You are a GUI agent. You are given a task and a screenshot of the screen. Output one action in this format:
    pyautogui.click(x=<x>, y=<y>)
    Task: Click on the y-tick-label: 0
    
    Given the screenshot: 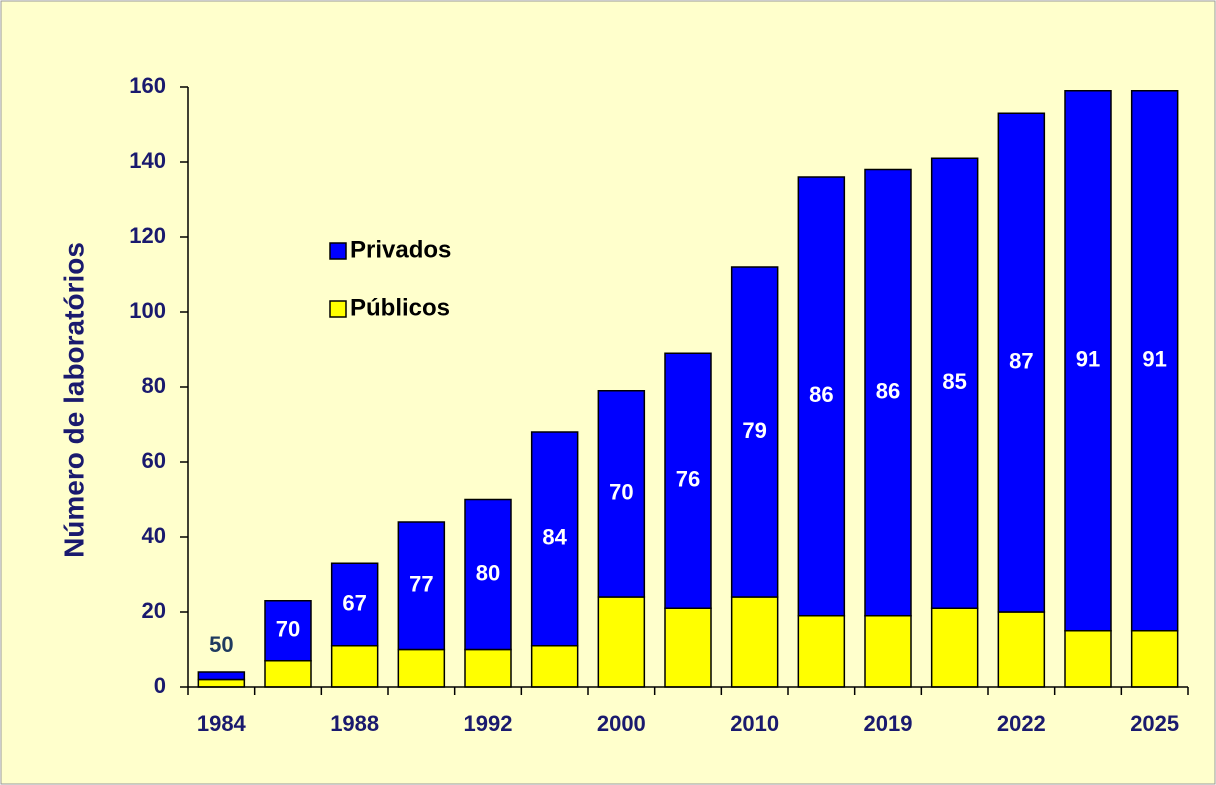 What is the action you would take?
    pyautogui.click(x=160, y=685)
    